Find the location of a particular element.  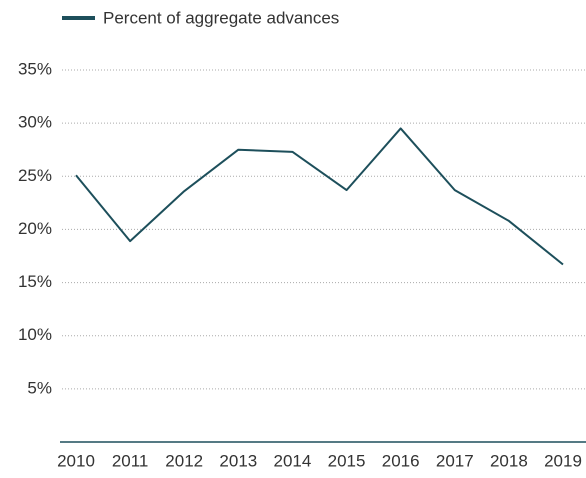

x-tick-label: 2012 is located at coordinates (184, 460).